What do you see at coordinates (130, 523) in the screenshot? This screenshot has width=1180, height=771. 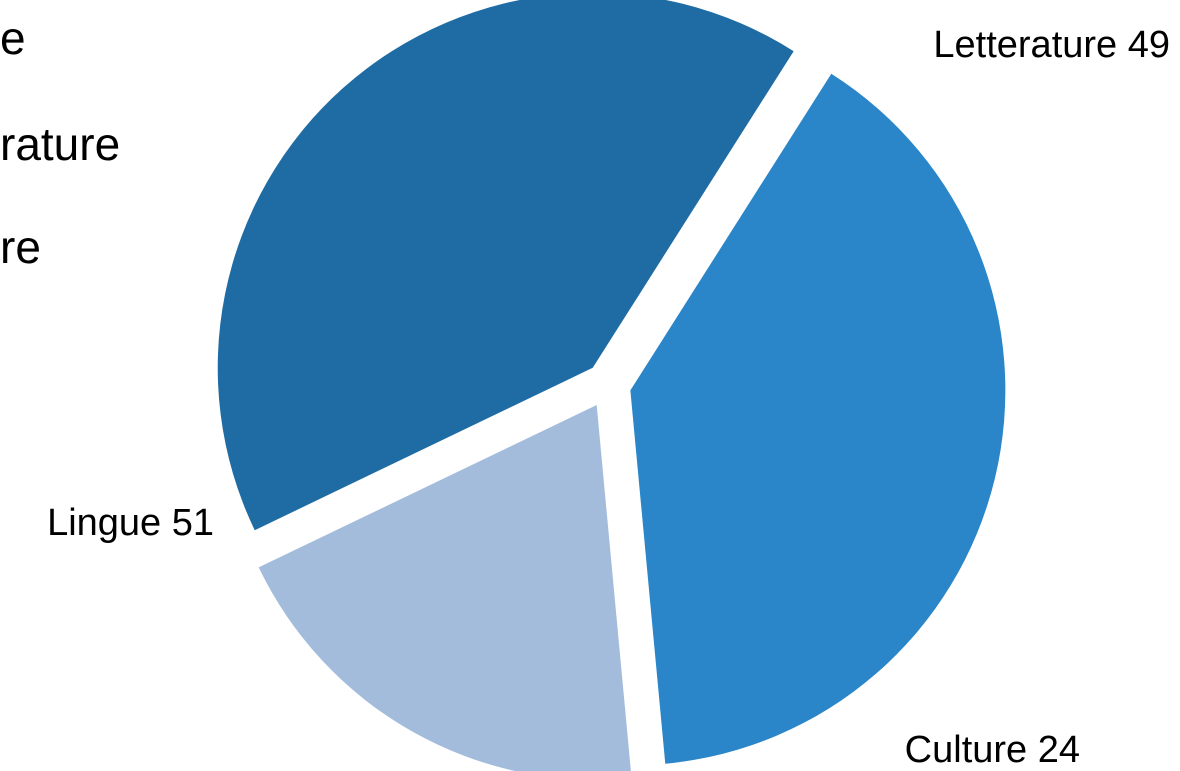 I see `slice-label-lingue: Lingue 51` at bounding box center [130, 523].